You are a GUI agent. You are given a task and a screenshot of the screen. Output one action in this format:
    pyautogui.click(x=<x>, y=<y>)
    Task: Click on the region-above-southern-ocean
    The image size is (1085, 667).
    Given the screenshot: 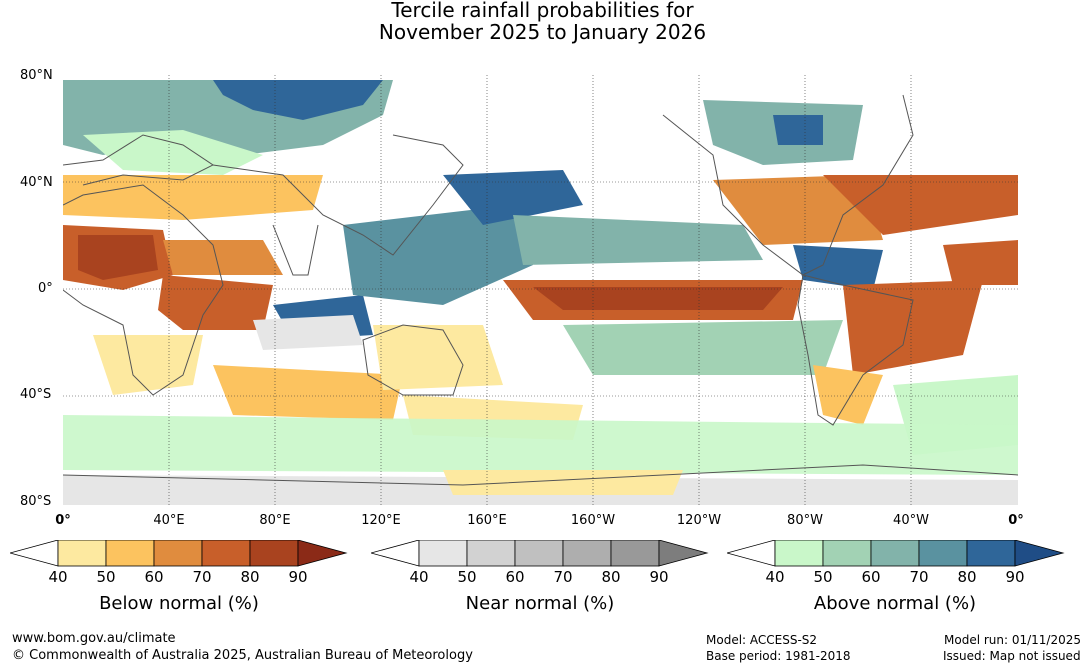 What is the action you would take?
    pyautogui.click(x=540, y=445)
    